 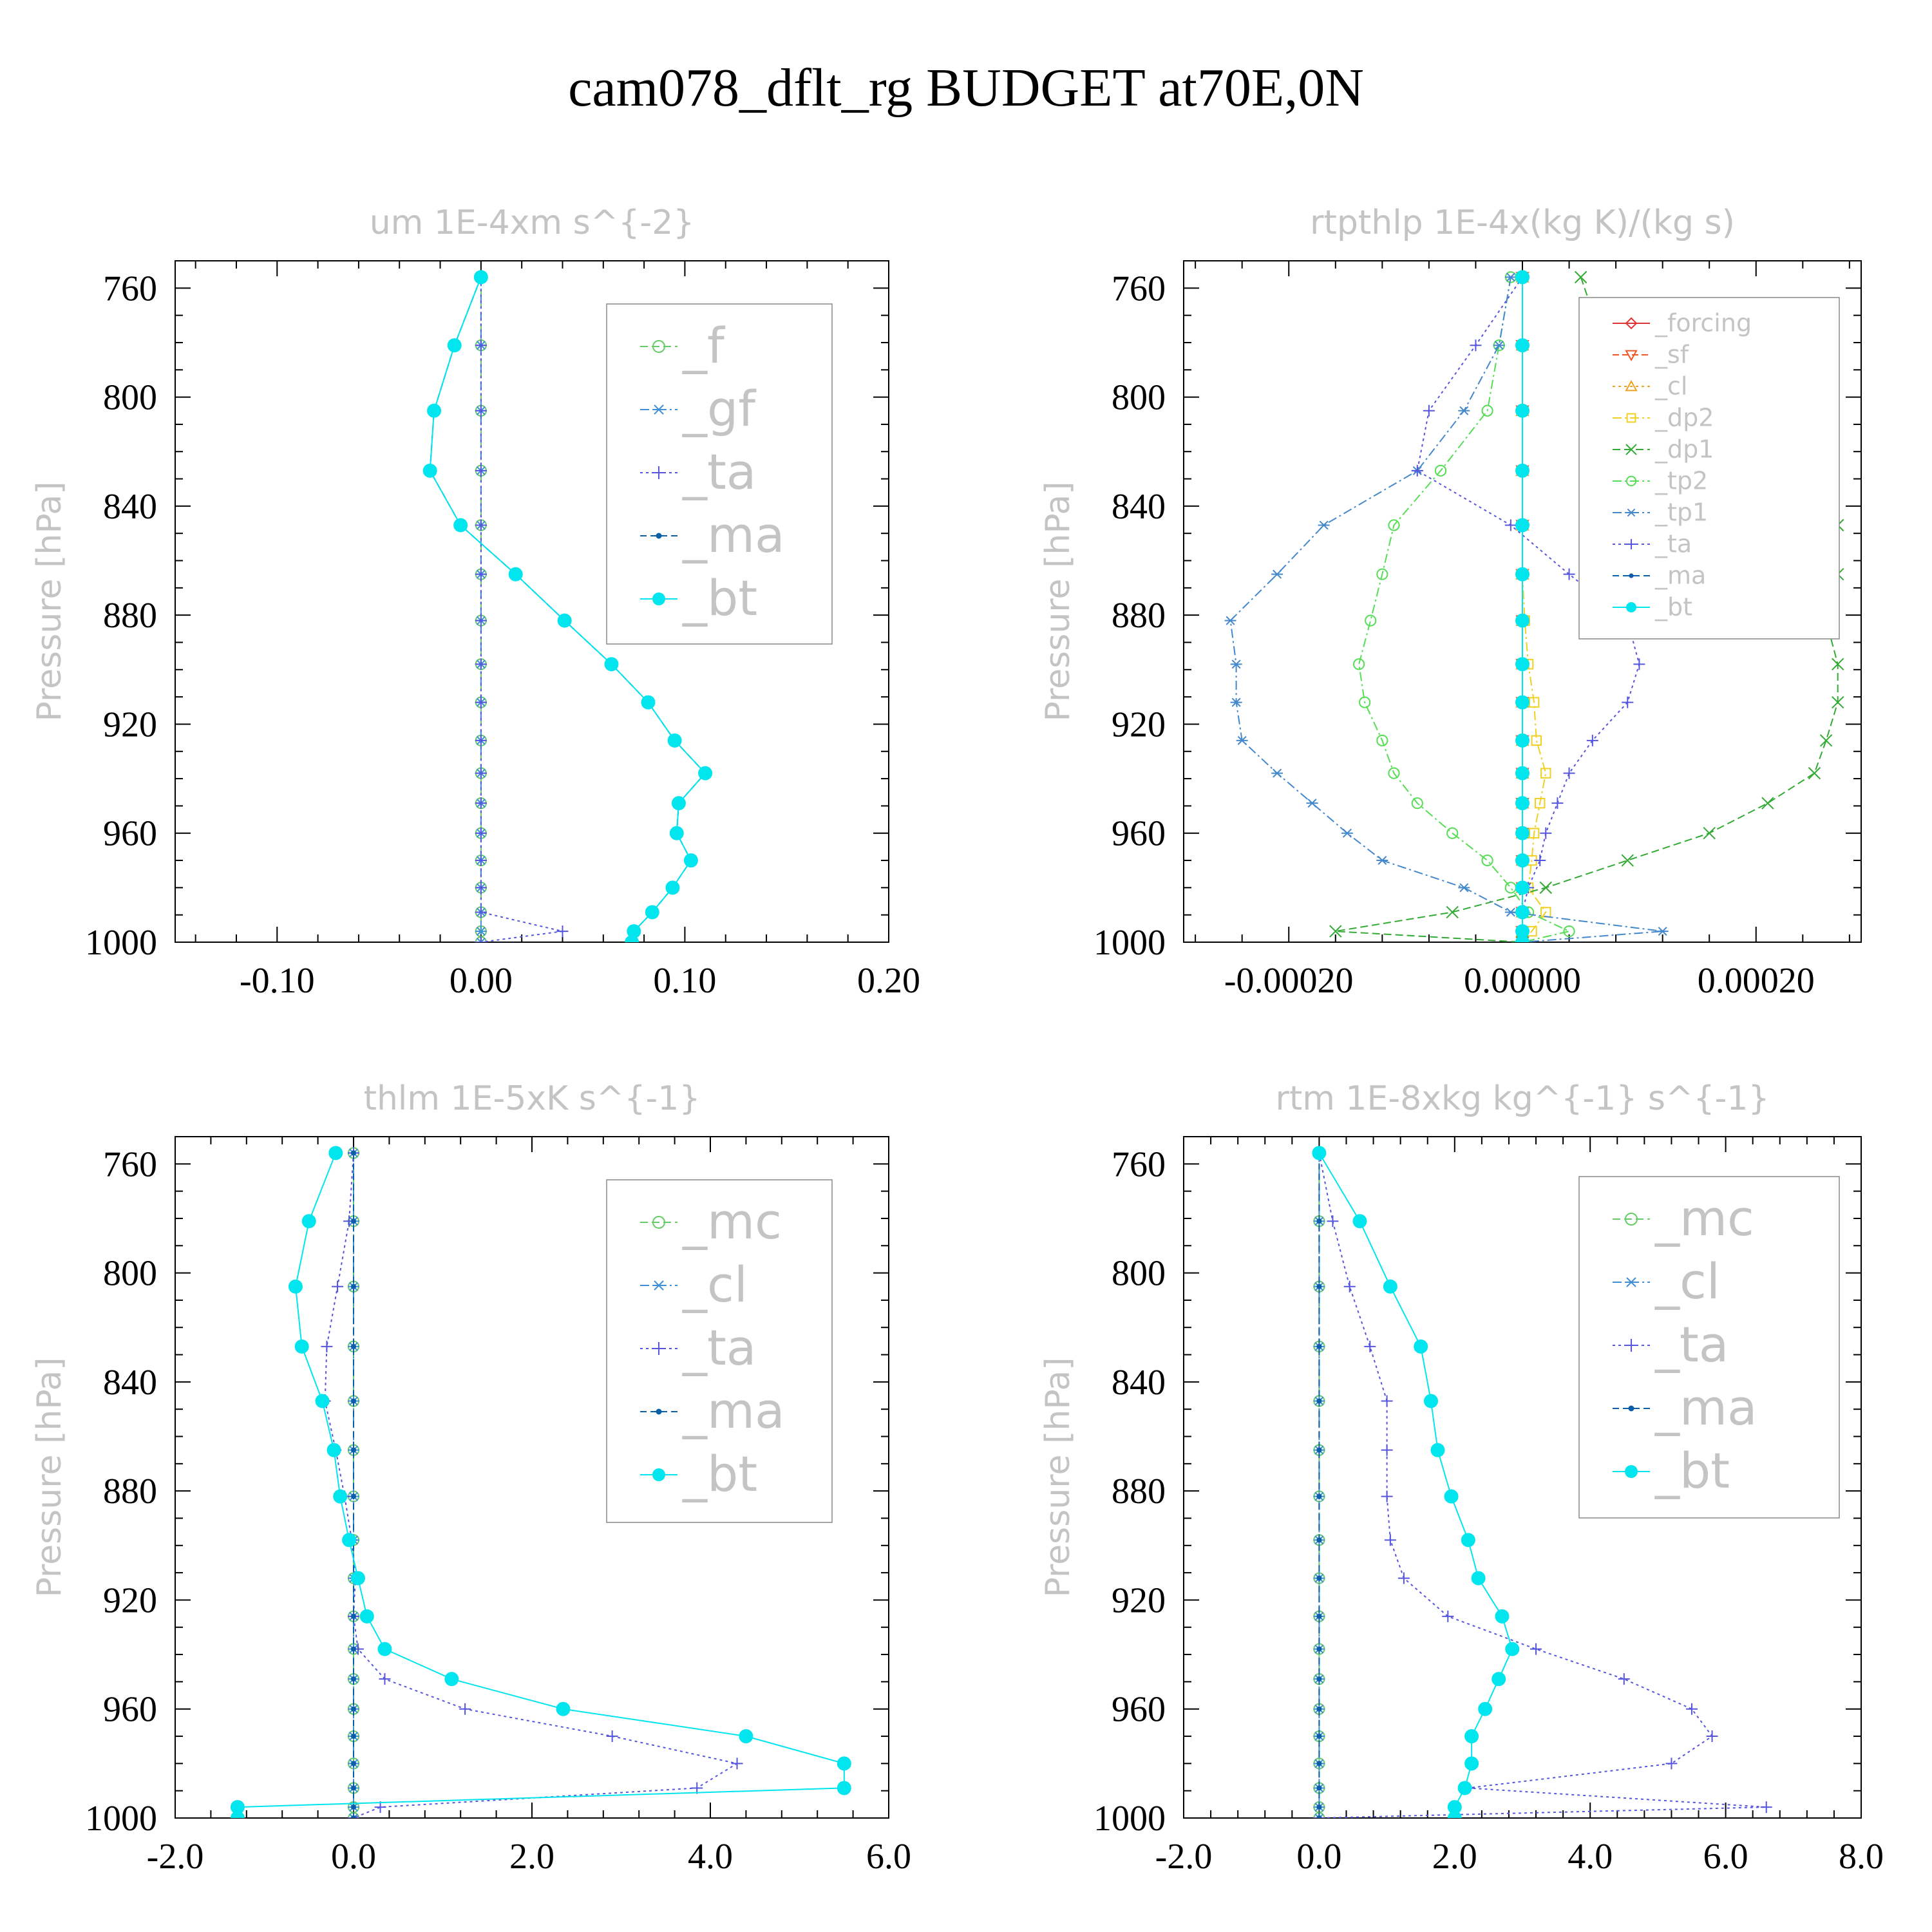 I want to click on plot-area, so click(x=1534, y=606).